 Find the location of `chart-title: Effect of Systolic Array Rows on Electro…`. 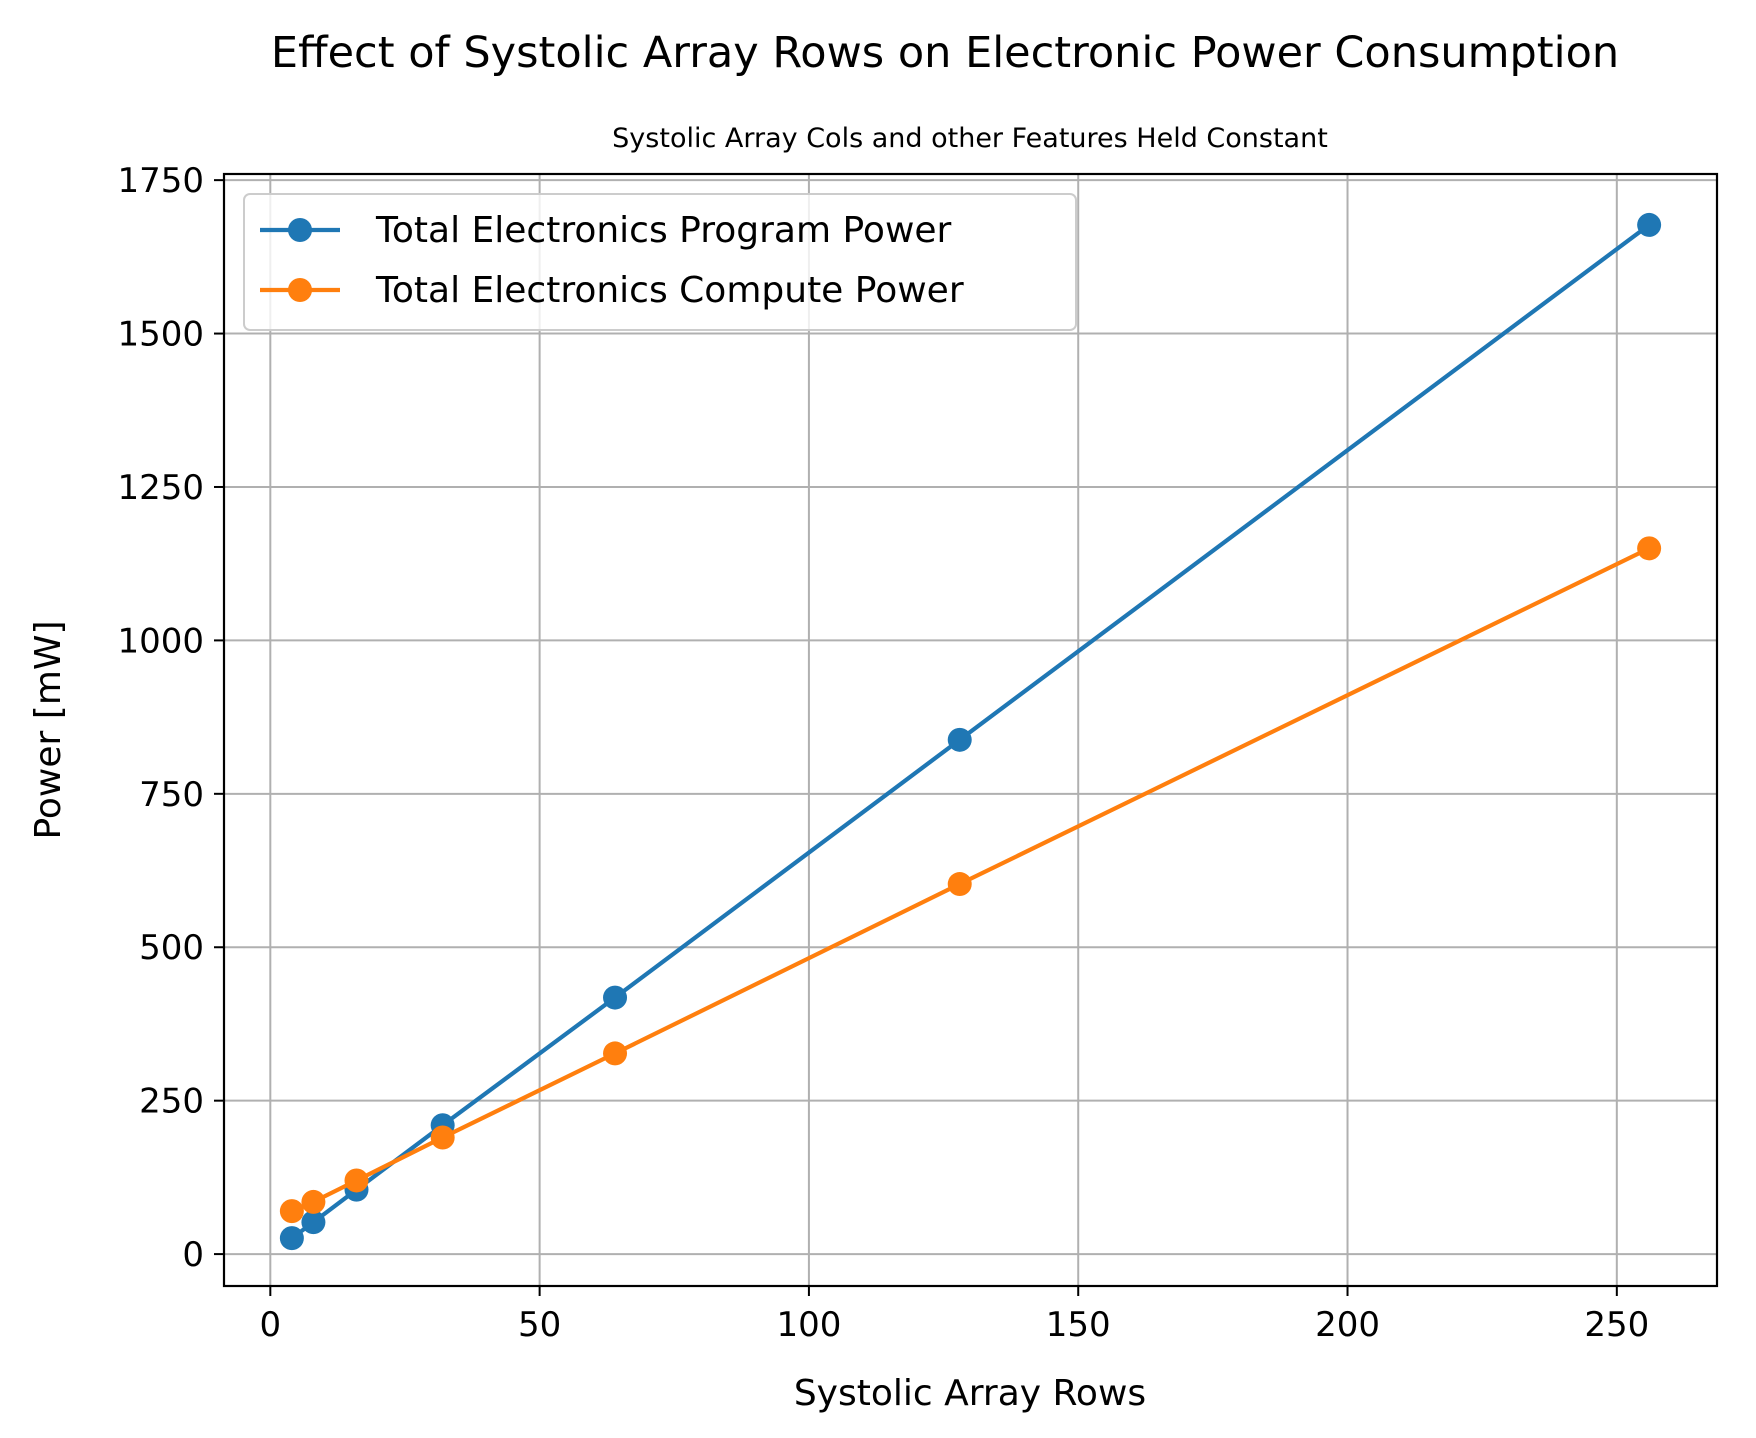

chart-title: Effect of Systolic Array Rows on Electro… is located at coordinates (945, 53).